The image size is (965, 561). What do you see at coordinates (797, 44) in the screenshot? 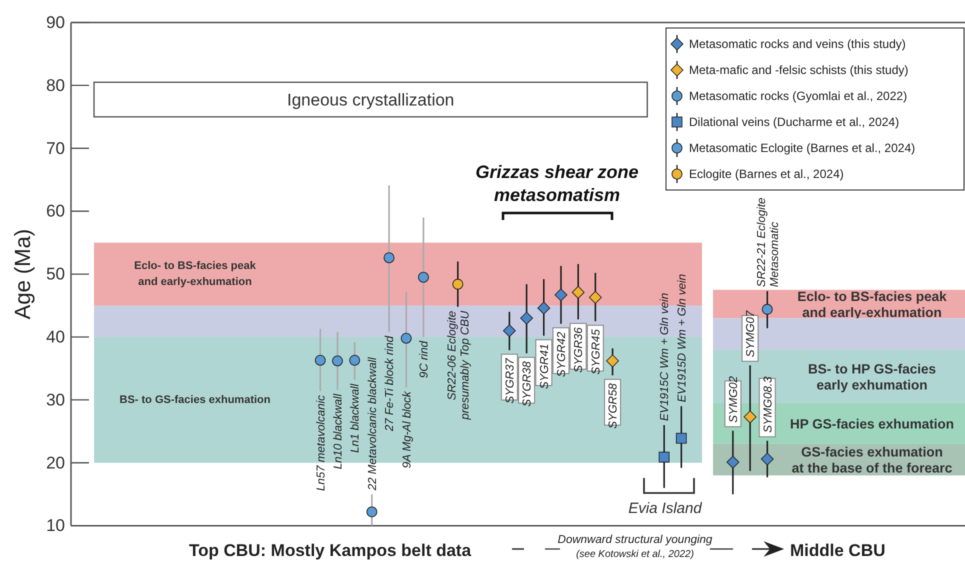
I see `legend-label: Metasomatic rocks and veins (this study)` at bounding box center [797, 44].